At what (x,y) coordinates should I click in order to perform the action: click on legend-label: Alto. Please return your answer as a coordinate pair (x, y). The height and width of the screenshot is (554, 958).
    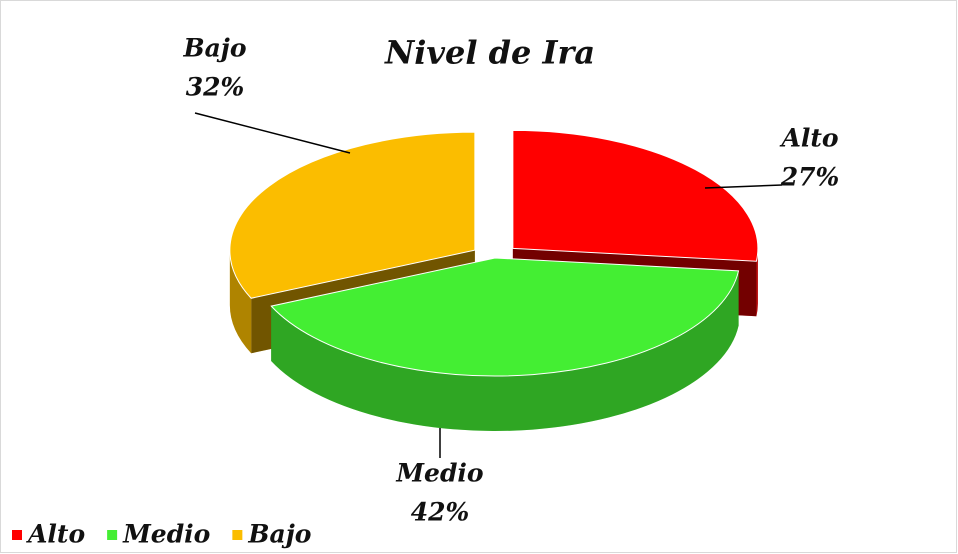
    Looking at the image, I should click on (55, 534).